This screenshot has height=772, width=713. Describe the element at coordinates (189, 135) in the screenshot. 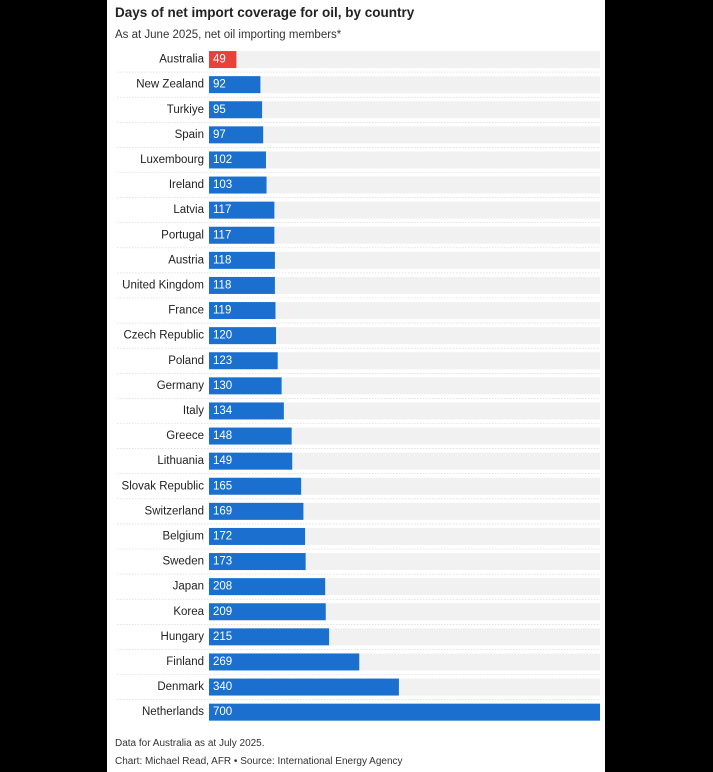

I see `category-label: Spain` at that location.